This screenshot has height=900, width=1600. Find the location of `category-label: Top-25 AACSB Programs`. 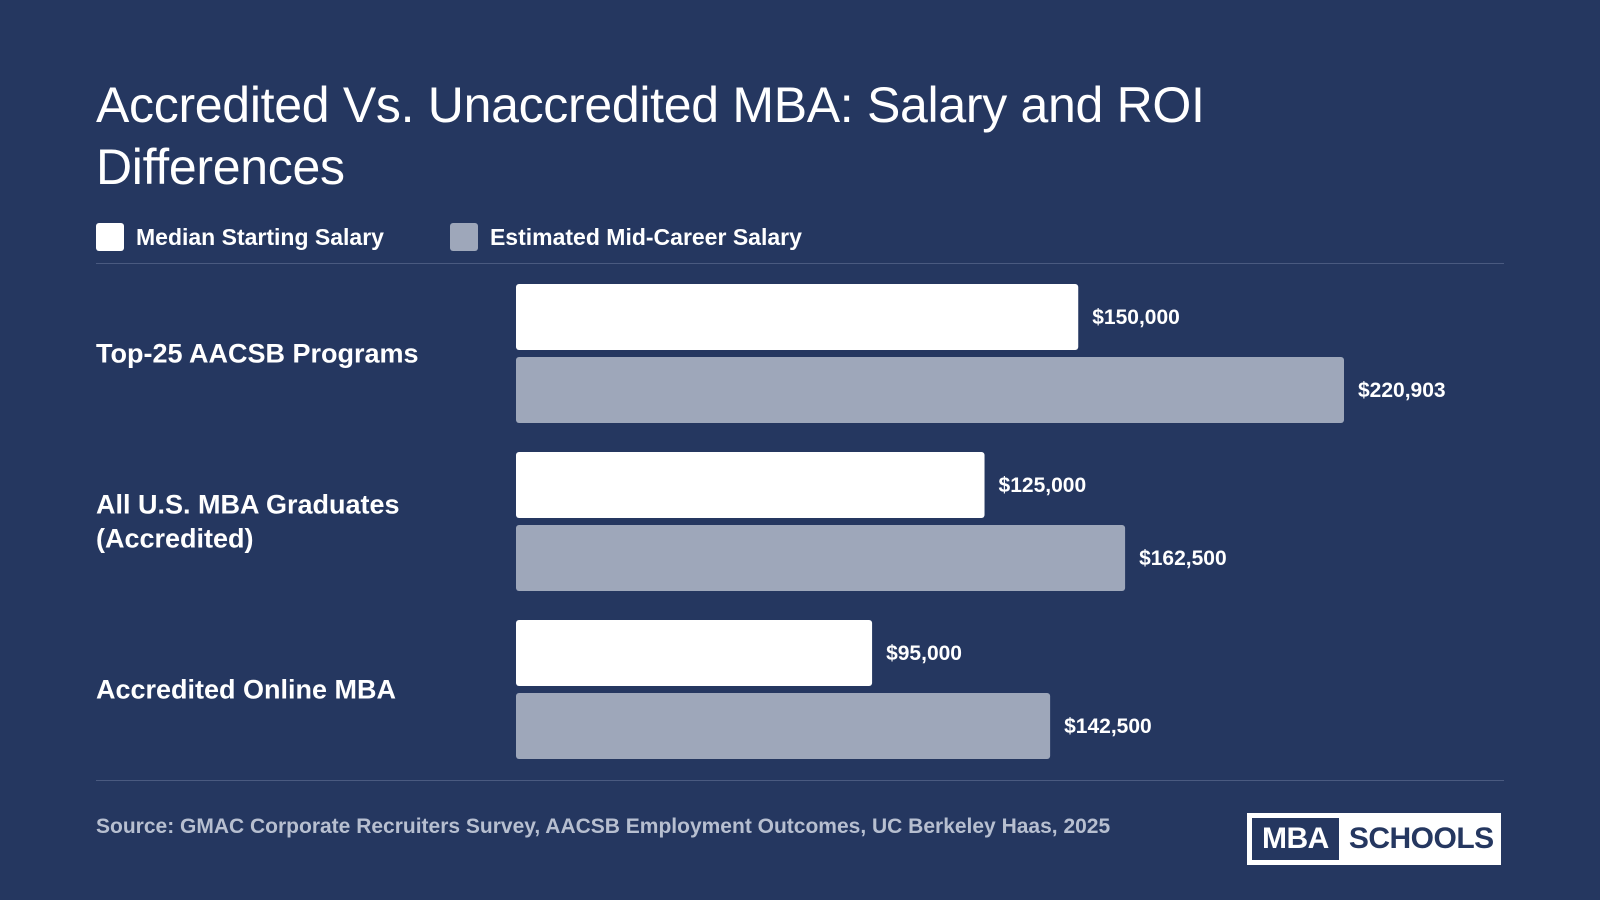

category-label: Top-25 AACSB Programs is located at coordinates (257, 354).